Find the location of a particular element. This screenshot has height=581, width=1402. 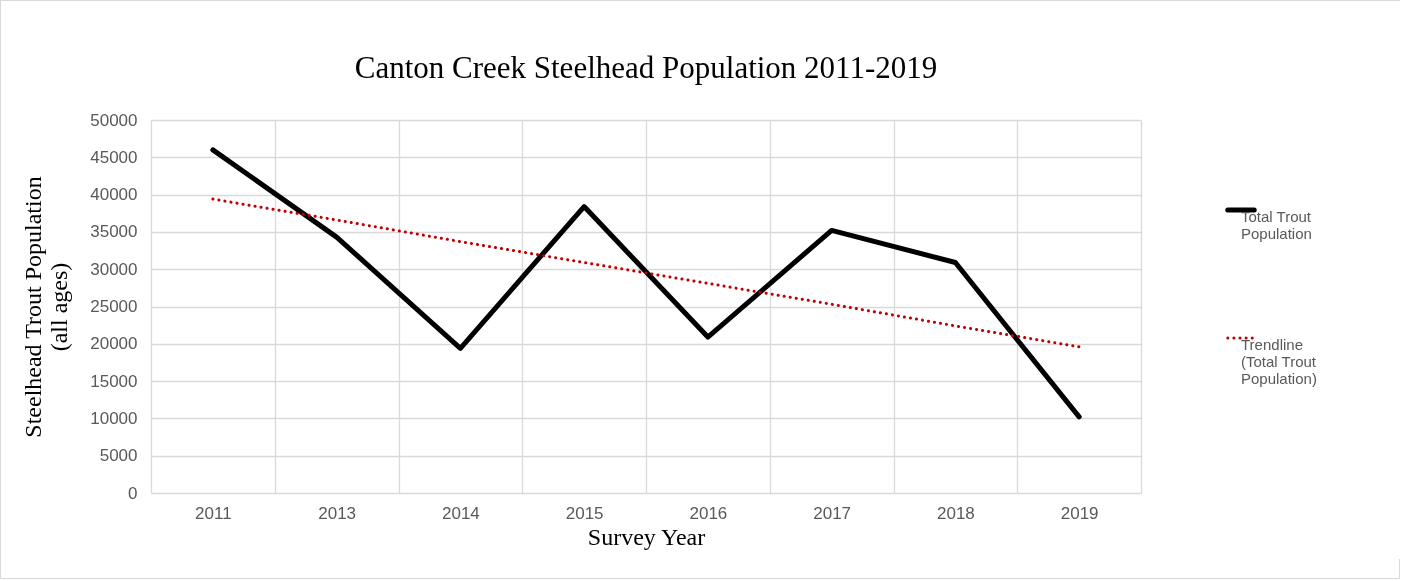

legend-label: Total Trout Population is located at coordinates (1276, 225).